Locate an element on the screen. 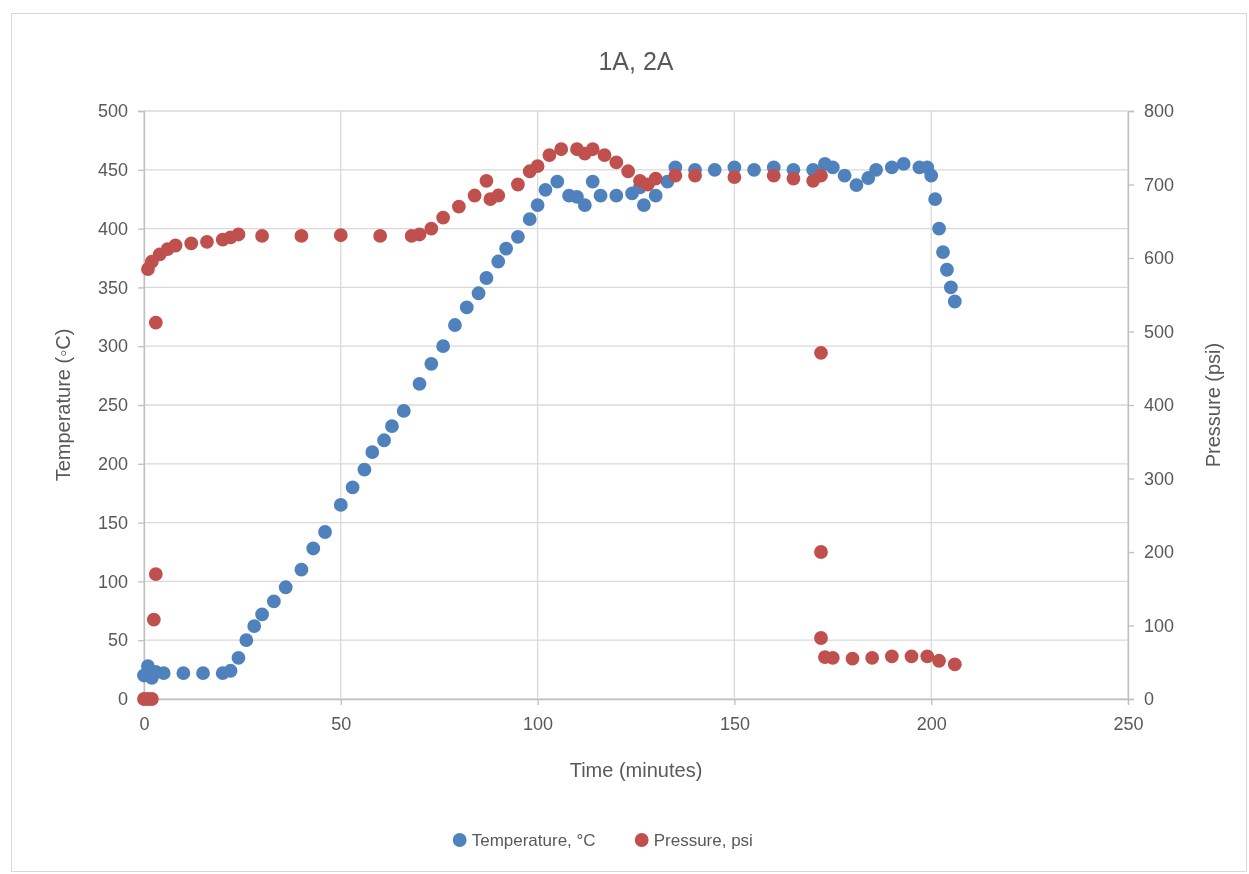 This screenshot has height=874, width=1249. y-tick-label: 450 is located at coordinates (112, 170).